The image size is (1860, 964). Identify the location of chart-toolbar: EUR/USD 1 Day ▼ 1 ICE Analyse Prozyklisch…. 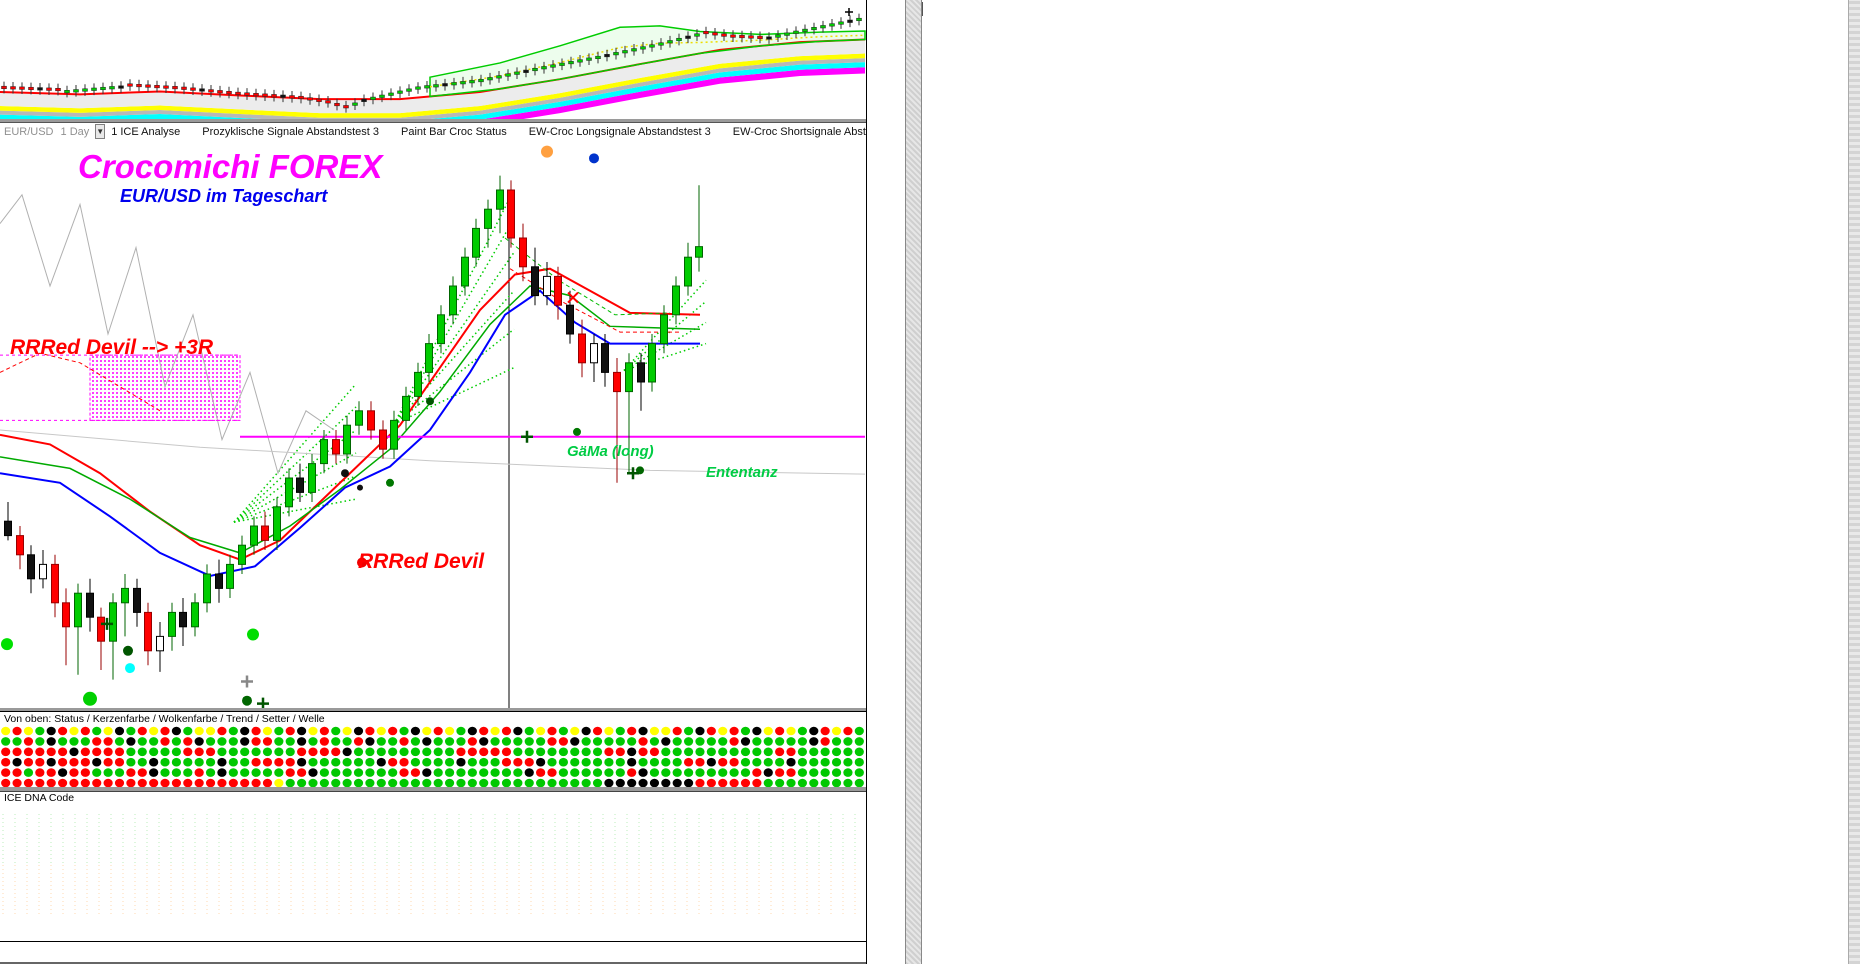
(452, 132).